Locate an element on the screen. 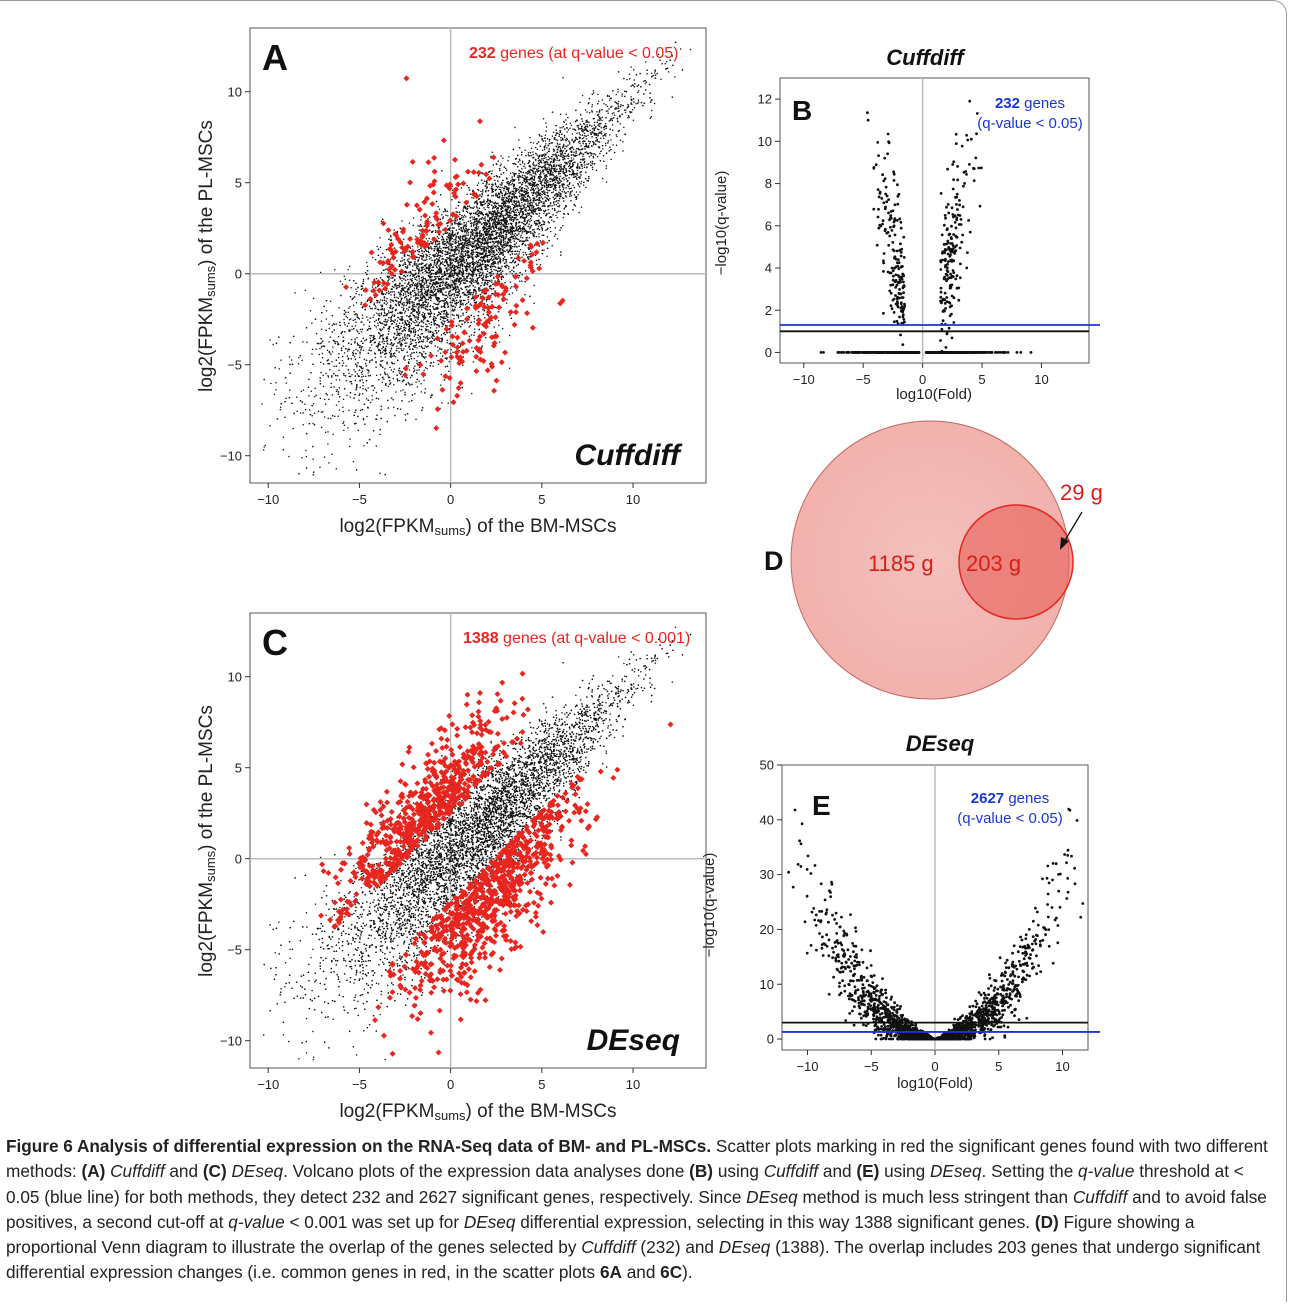 The image size is (1290, 1305). background-points is located at coordinates (476, 258).